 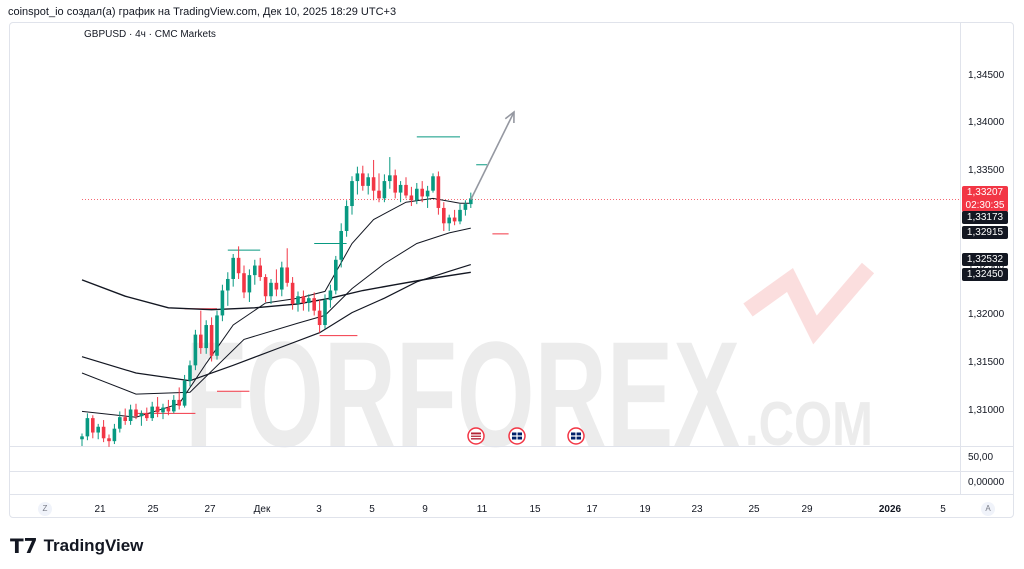 What do you see at coordinates (988, 509) in the screenshot?
I see `auto-scale-button: A` at bounding box center [988, 509].